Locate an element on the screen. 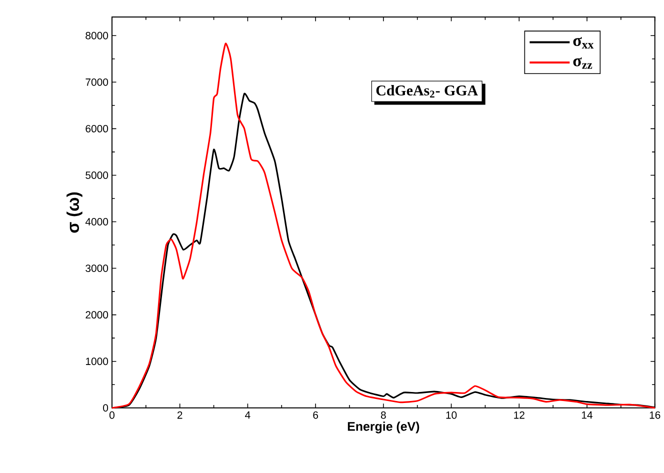 The height and width of the screenshot is (473, 664). y-tick-label: 2000 is located at coordinates (97, 315).